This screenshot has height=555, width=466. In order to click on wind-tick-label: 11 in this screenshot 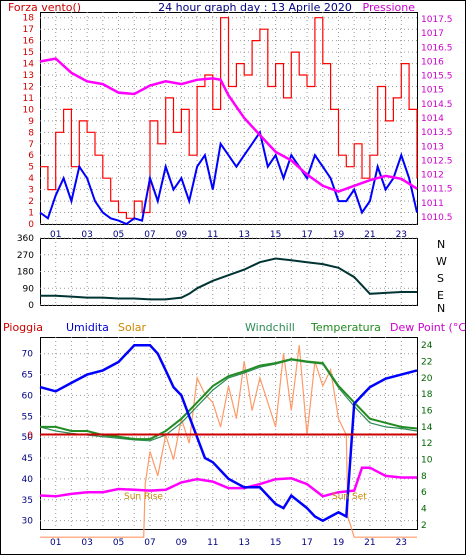, I will do `click(28, 99)`.